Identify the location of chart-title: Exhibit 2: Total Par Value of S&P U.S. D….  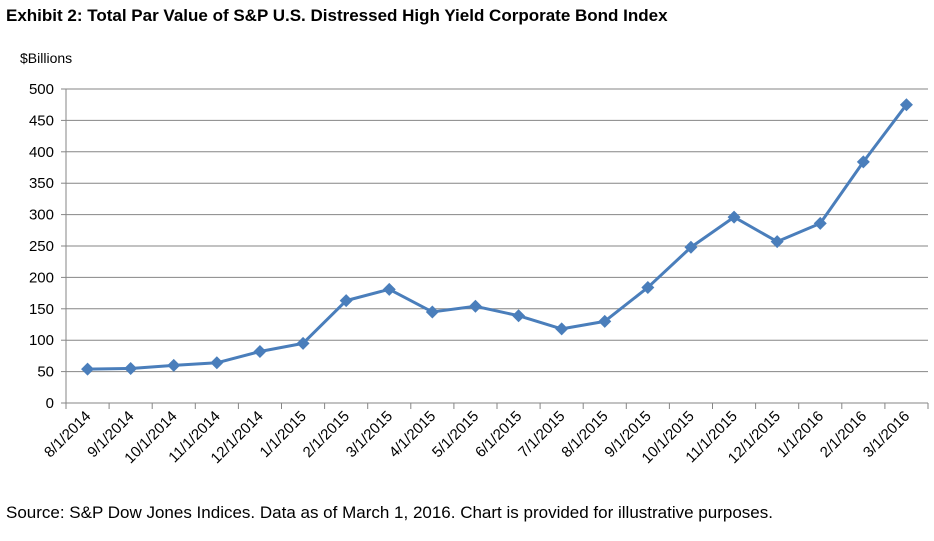
(337, 15).